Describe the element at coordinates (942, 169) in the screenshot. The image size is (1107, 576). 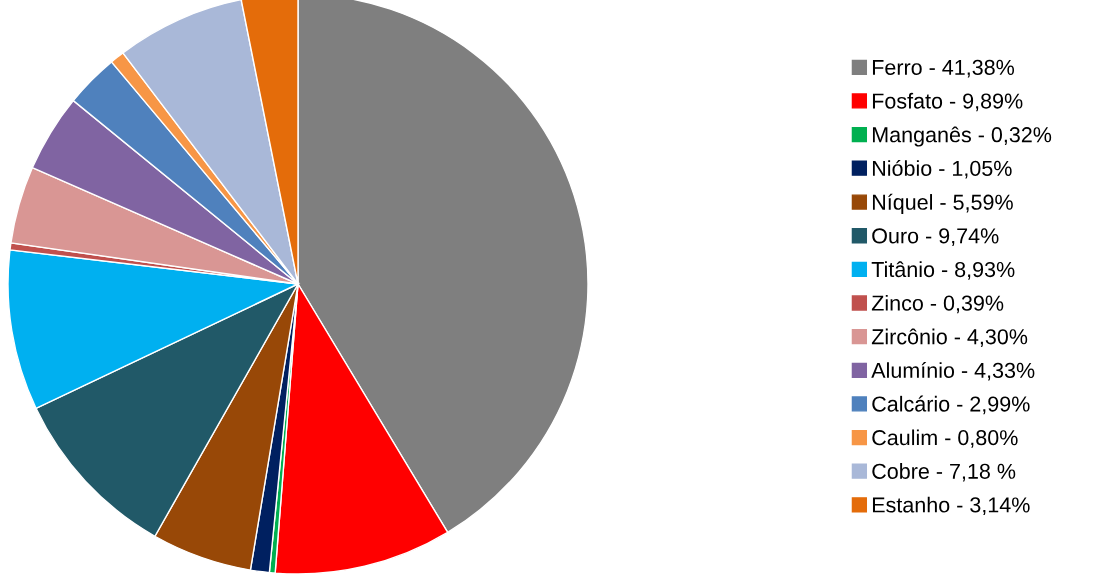
I see `legend-label: Nióbio - 1,05%` at that location.